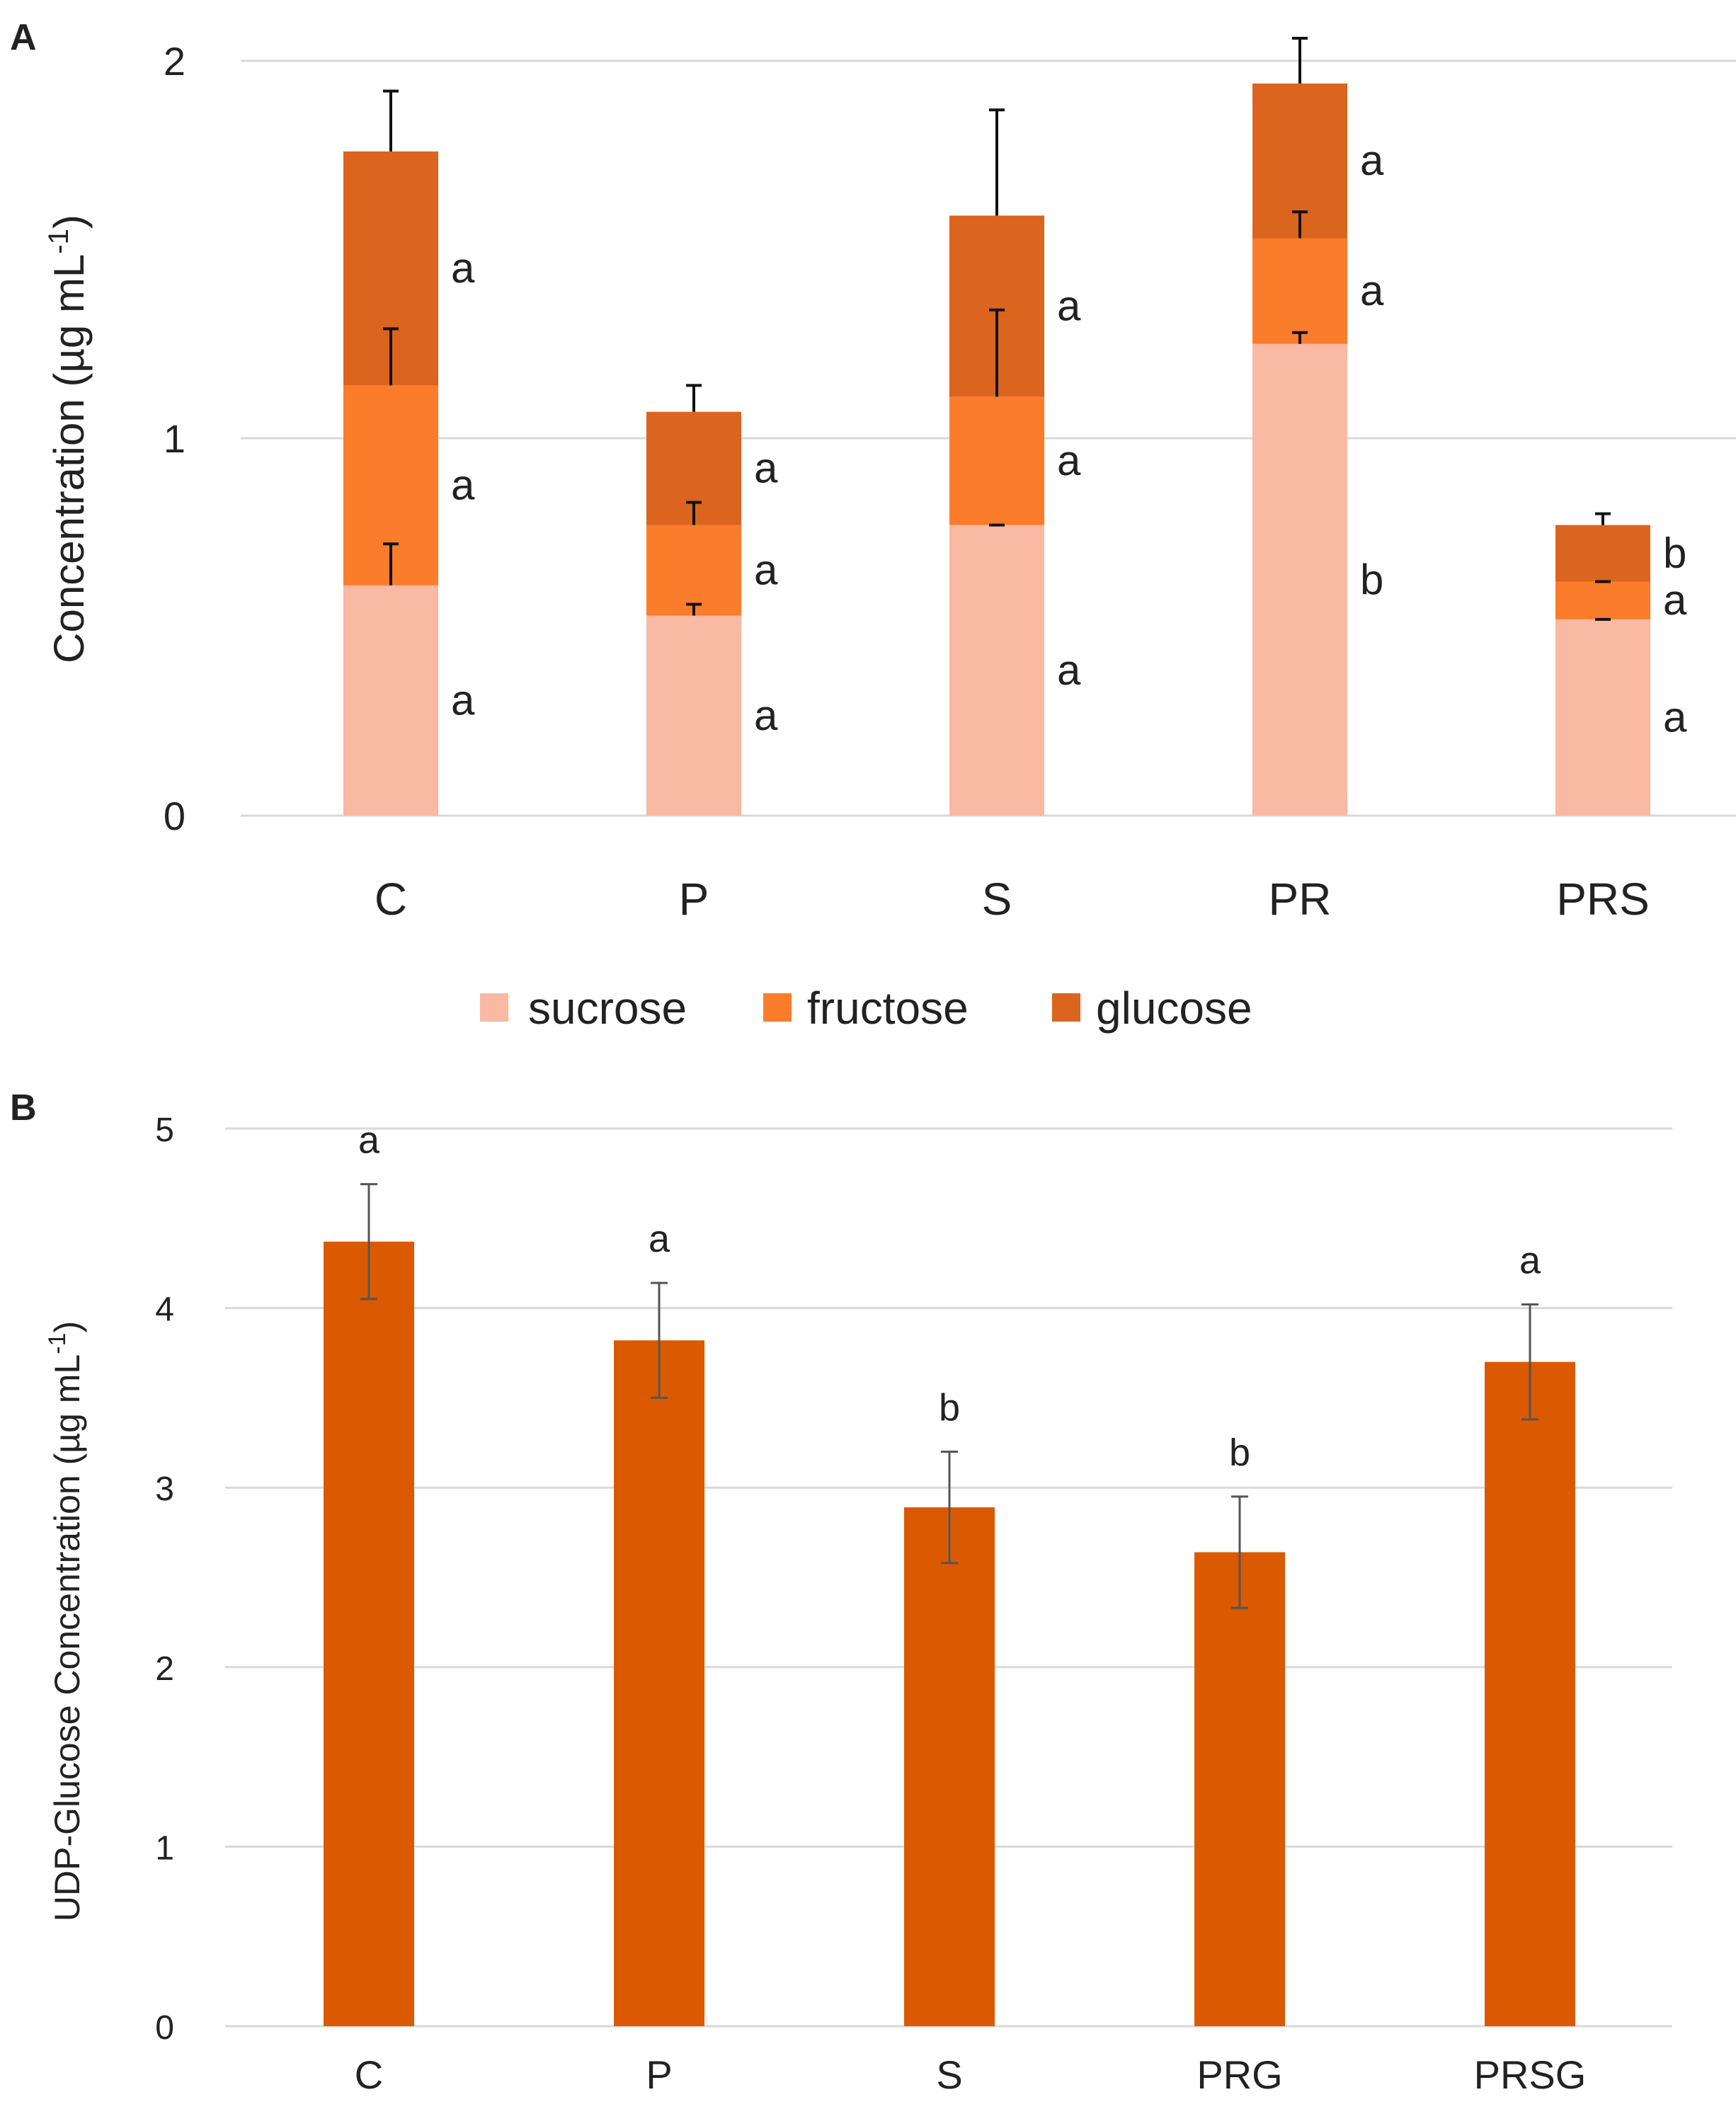 The height and width of the screenshot is (2114, 1736). What do you see at coordinates (1239, 2074) in the screenshot?
I see `x-category-label: PRG` at bounding box center [1239, 2074].